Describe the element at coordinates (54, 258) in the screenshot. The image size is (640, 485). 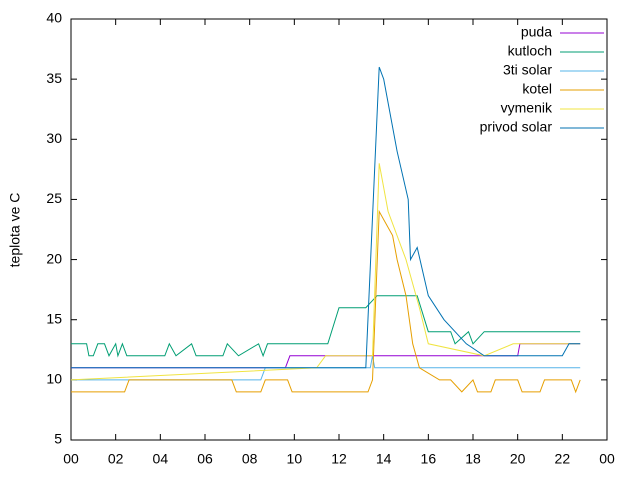
I see `y-tick-label: 20` at that location.